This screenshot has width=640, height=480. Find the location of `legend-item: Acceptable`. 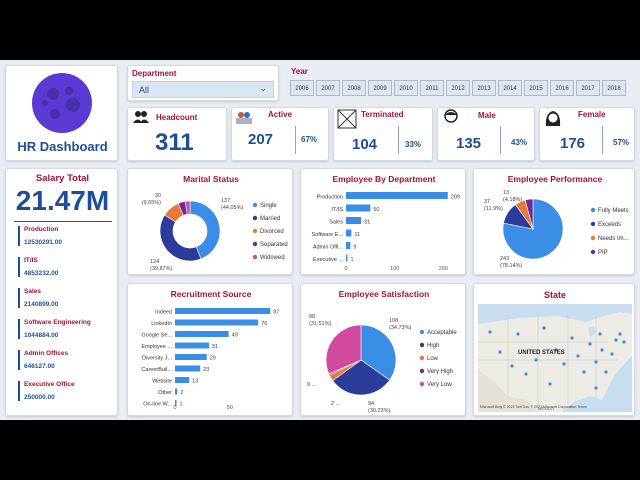

legend-item: Acceptable is located at coordinates (442, 333).